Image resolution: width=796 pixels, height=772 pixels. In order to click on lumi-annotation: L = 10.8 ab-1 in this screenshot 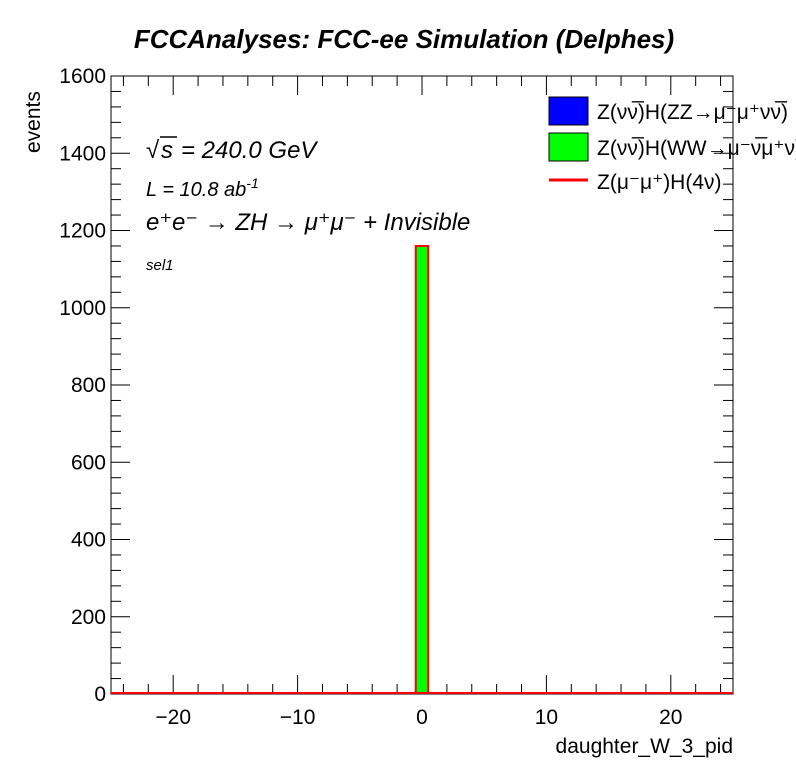, I will do `click(202, 188)`.